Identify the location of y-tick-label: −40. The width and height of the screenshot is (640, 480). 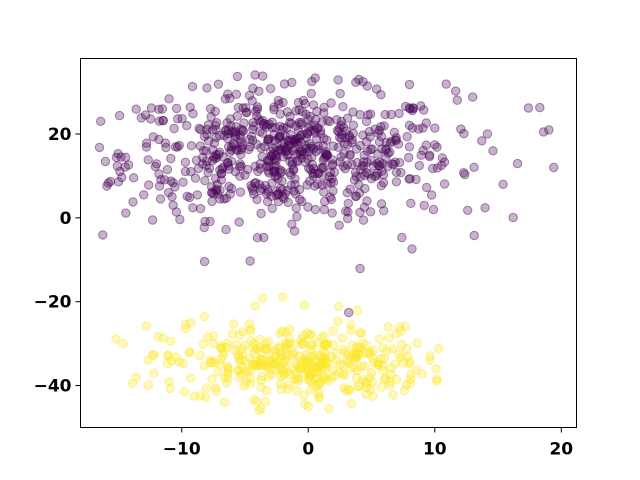
(53, 387).